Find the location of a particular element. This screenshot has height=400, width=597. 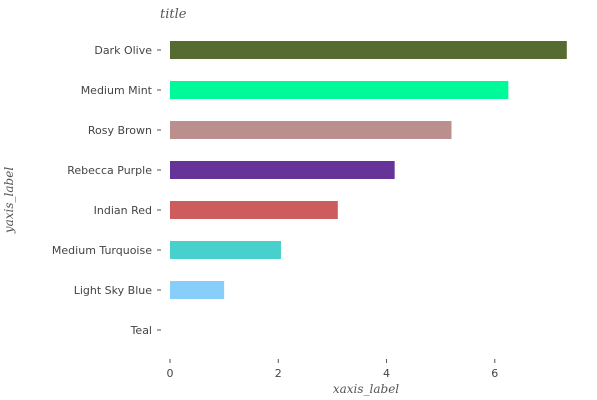

chart-title: title is located at coordinates (173, 14).